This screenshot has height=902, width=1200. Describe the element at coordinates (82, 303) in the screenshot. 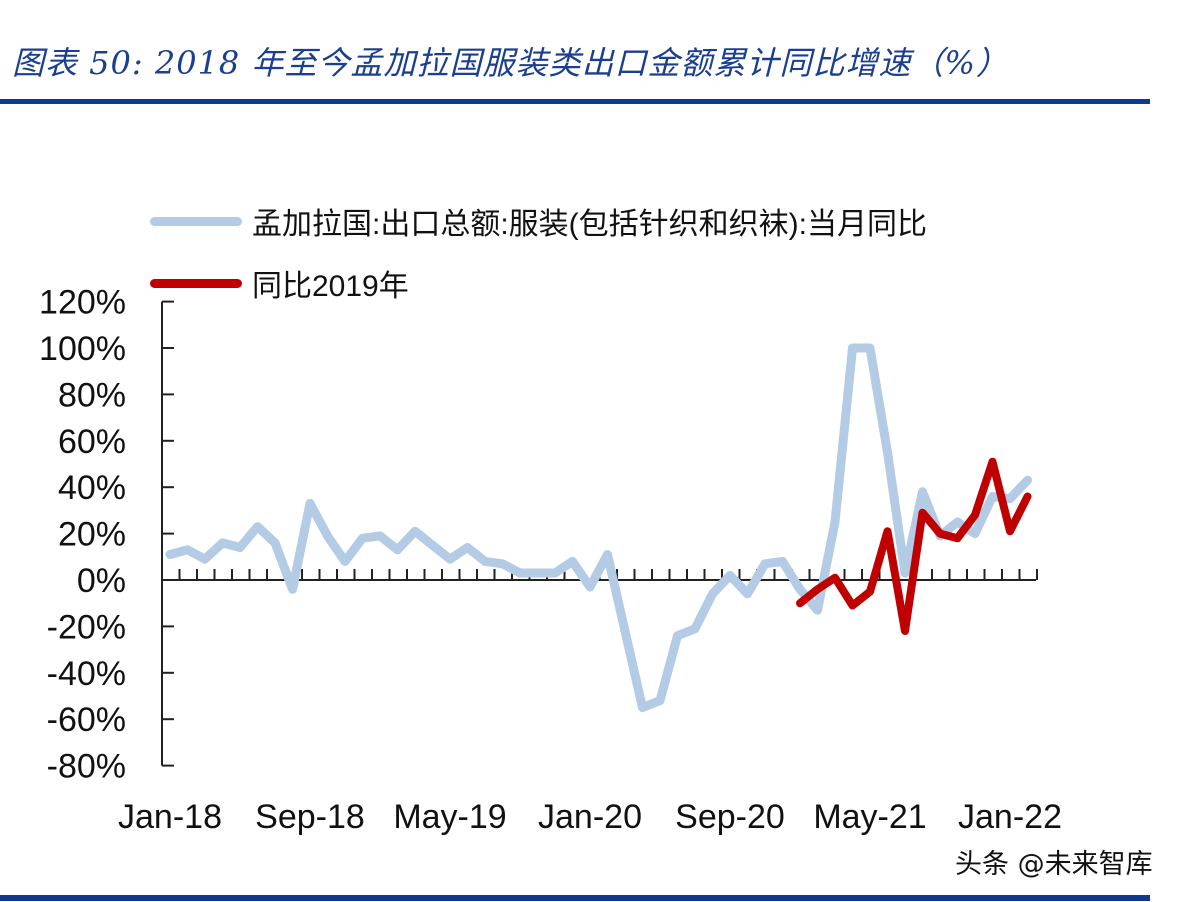

I see `y-tick-label: 120%` at that location.